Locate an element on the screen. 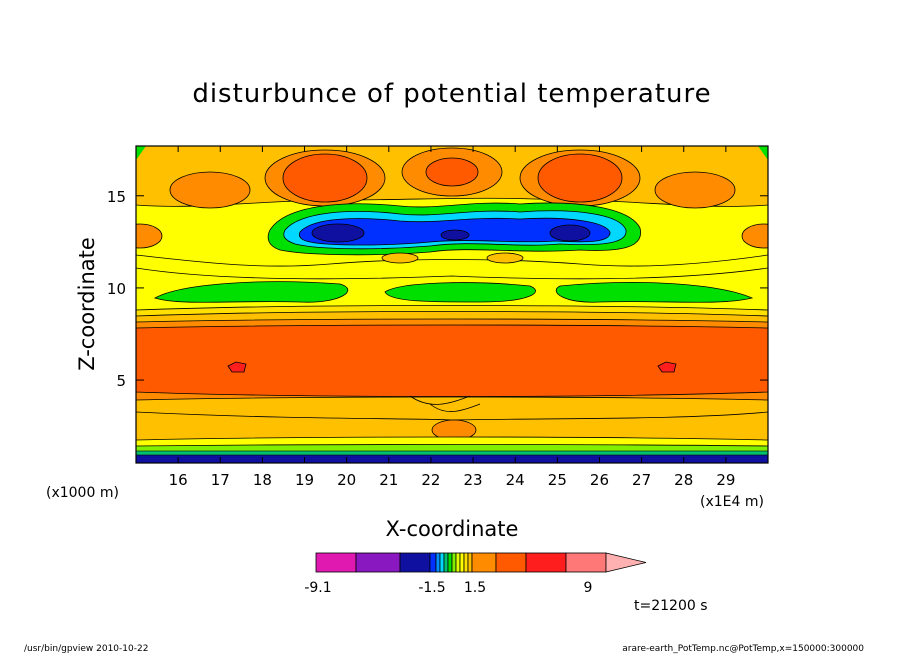  x-tick-label: 26 is located at coordinates (599, 480).